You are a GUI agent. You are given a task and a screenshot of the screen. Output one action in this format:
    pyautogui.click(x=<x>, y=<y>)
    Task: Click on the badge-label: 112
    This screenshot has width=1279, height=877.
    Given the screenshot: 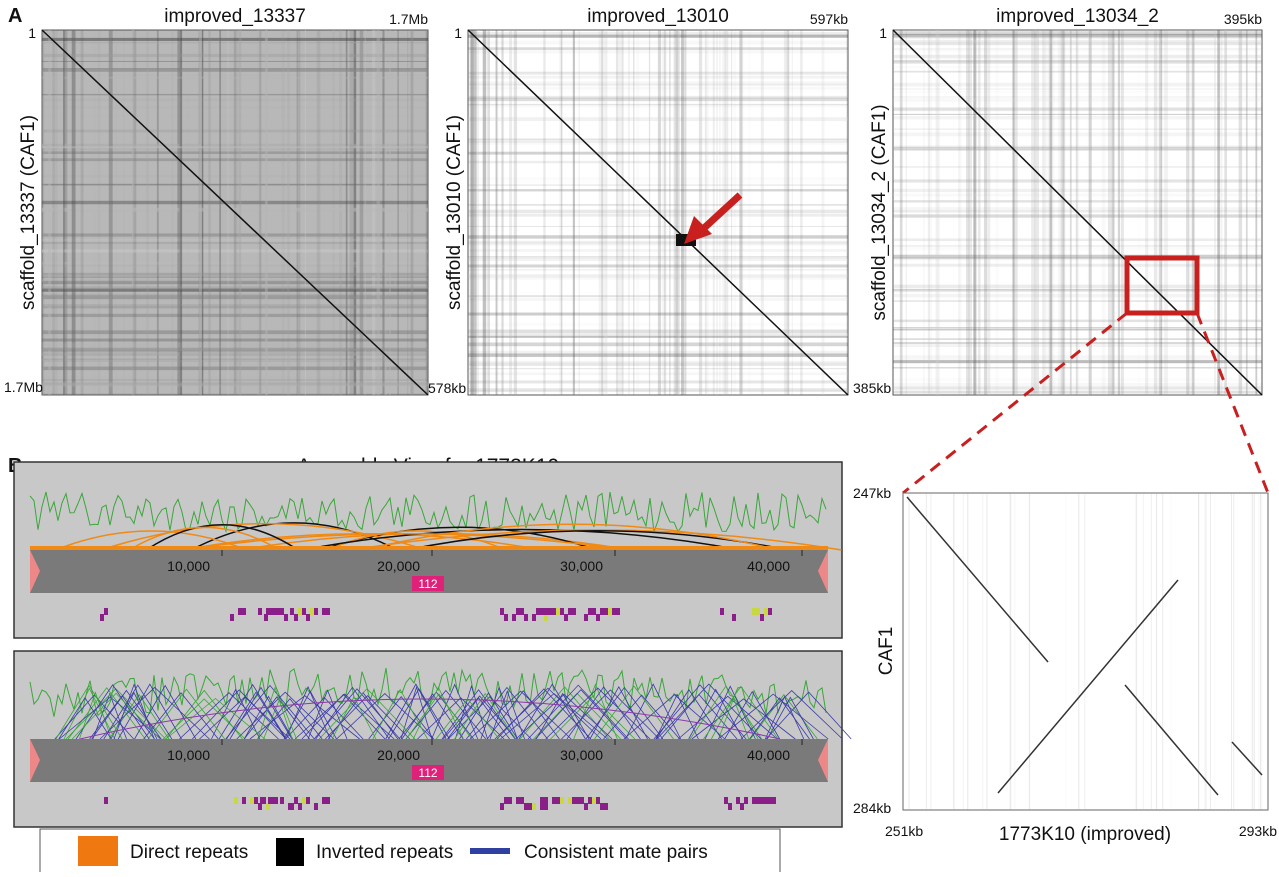 What is the action you would take?
    pyautogui.click(x=427, y=773)
    